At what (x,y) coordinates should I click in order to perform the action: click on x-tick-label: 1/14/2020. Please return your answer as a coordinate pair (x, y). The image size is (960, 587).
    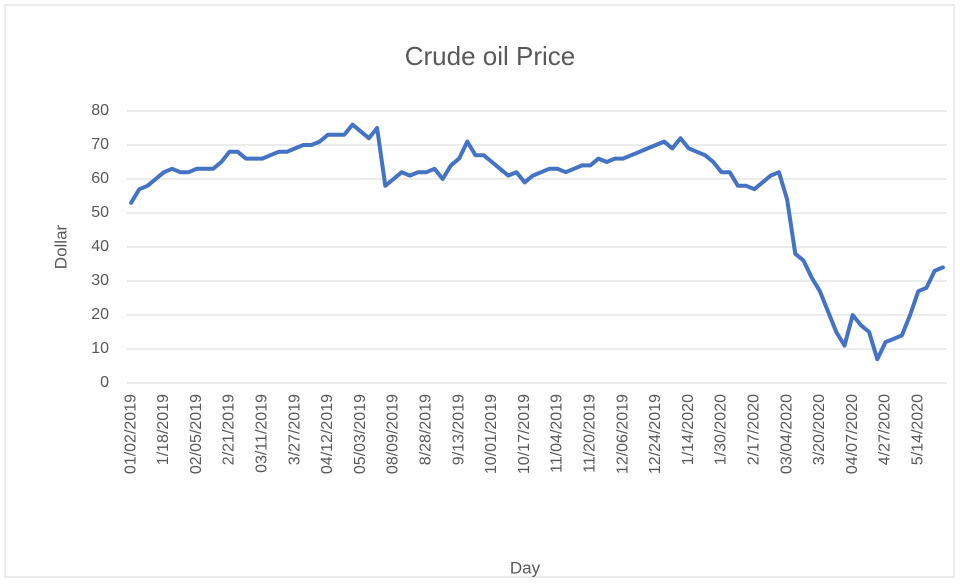
    Looking at the image, I should click on (688, 429).